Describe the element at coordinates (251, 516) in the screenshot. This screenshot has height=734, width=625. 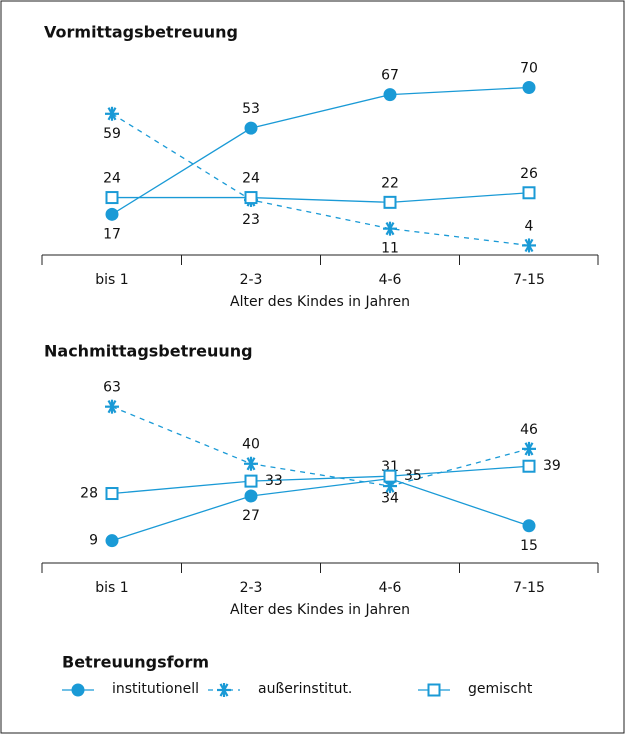
I see `data-label: 27` at that location.